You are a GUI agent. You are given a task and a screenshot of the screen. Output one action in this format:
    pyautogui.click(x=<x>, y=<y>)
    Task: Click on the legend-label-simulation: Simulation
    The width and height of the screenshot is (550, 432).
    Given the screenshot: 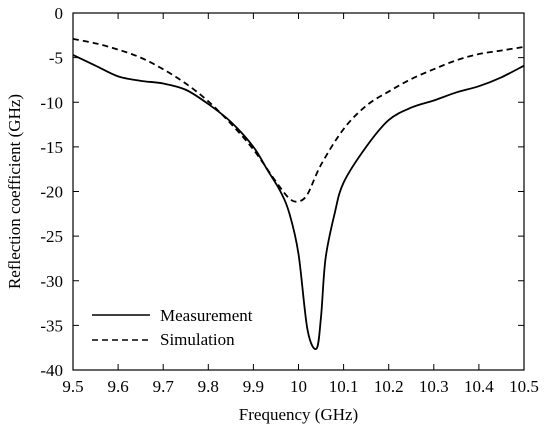 What is the action you would take?
    pyautogui.click(x=197, y=339)
    